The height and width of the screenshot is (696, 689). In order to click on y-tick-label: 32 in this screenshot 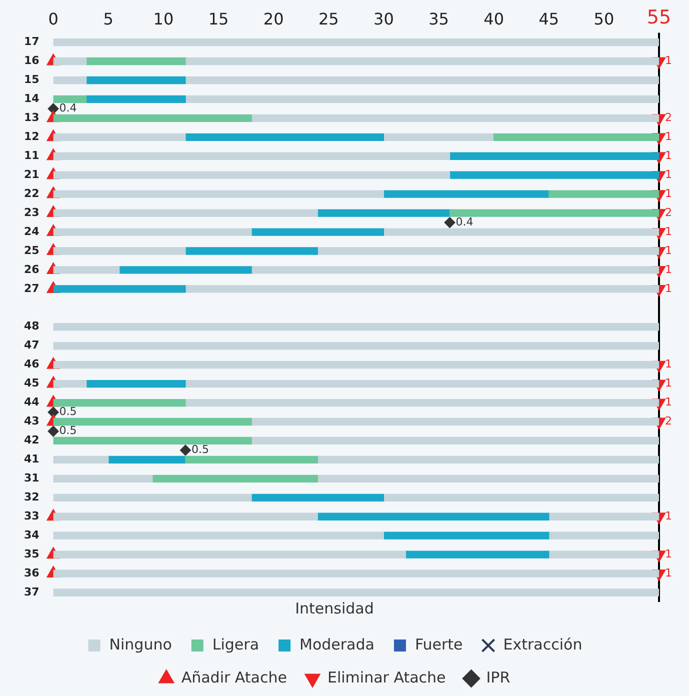, I will do `click(32, 497)`.